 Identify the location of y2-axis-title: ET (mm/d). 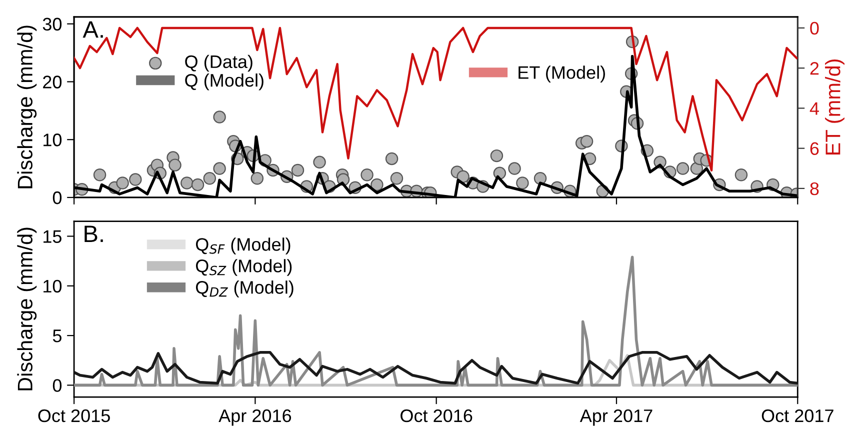
(834, 106).